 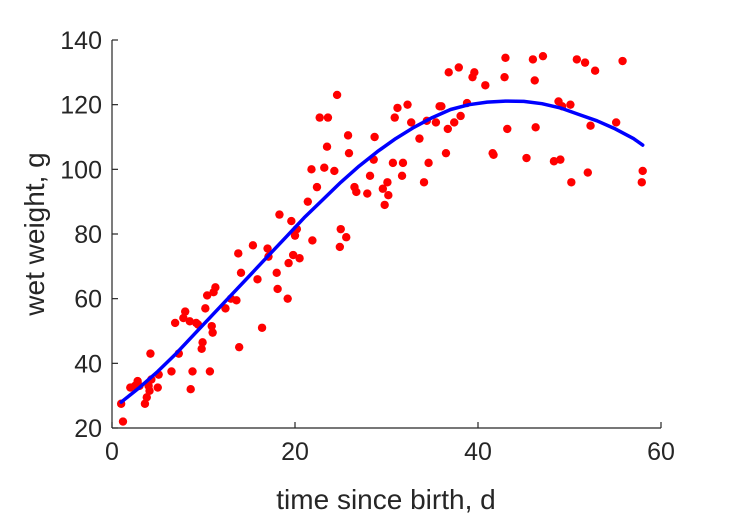 I want to click on y-tick-label: 100, so click(x=81, y=170).